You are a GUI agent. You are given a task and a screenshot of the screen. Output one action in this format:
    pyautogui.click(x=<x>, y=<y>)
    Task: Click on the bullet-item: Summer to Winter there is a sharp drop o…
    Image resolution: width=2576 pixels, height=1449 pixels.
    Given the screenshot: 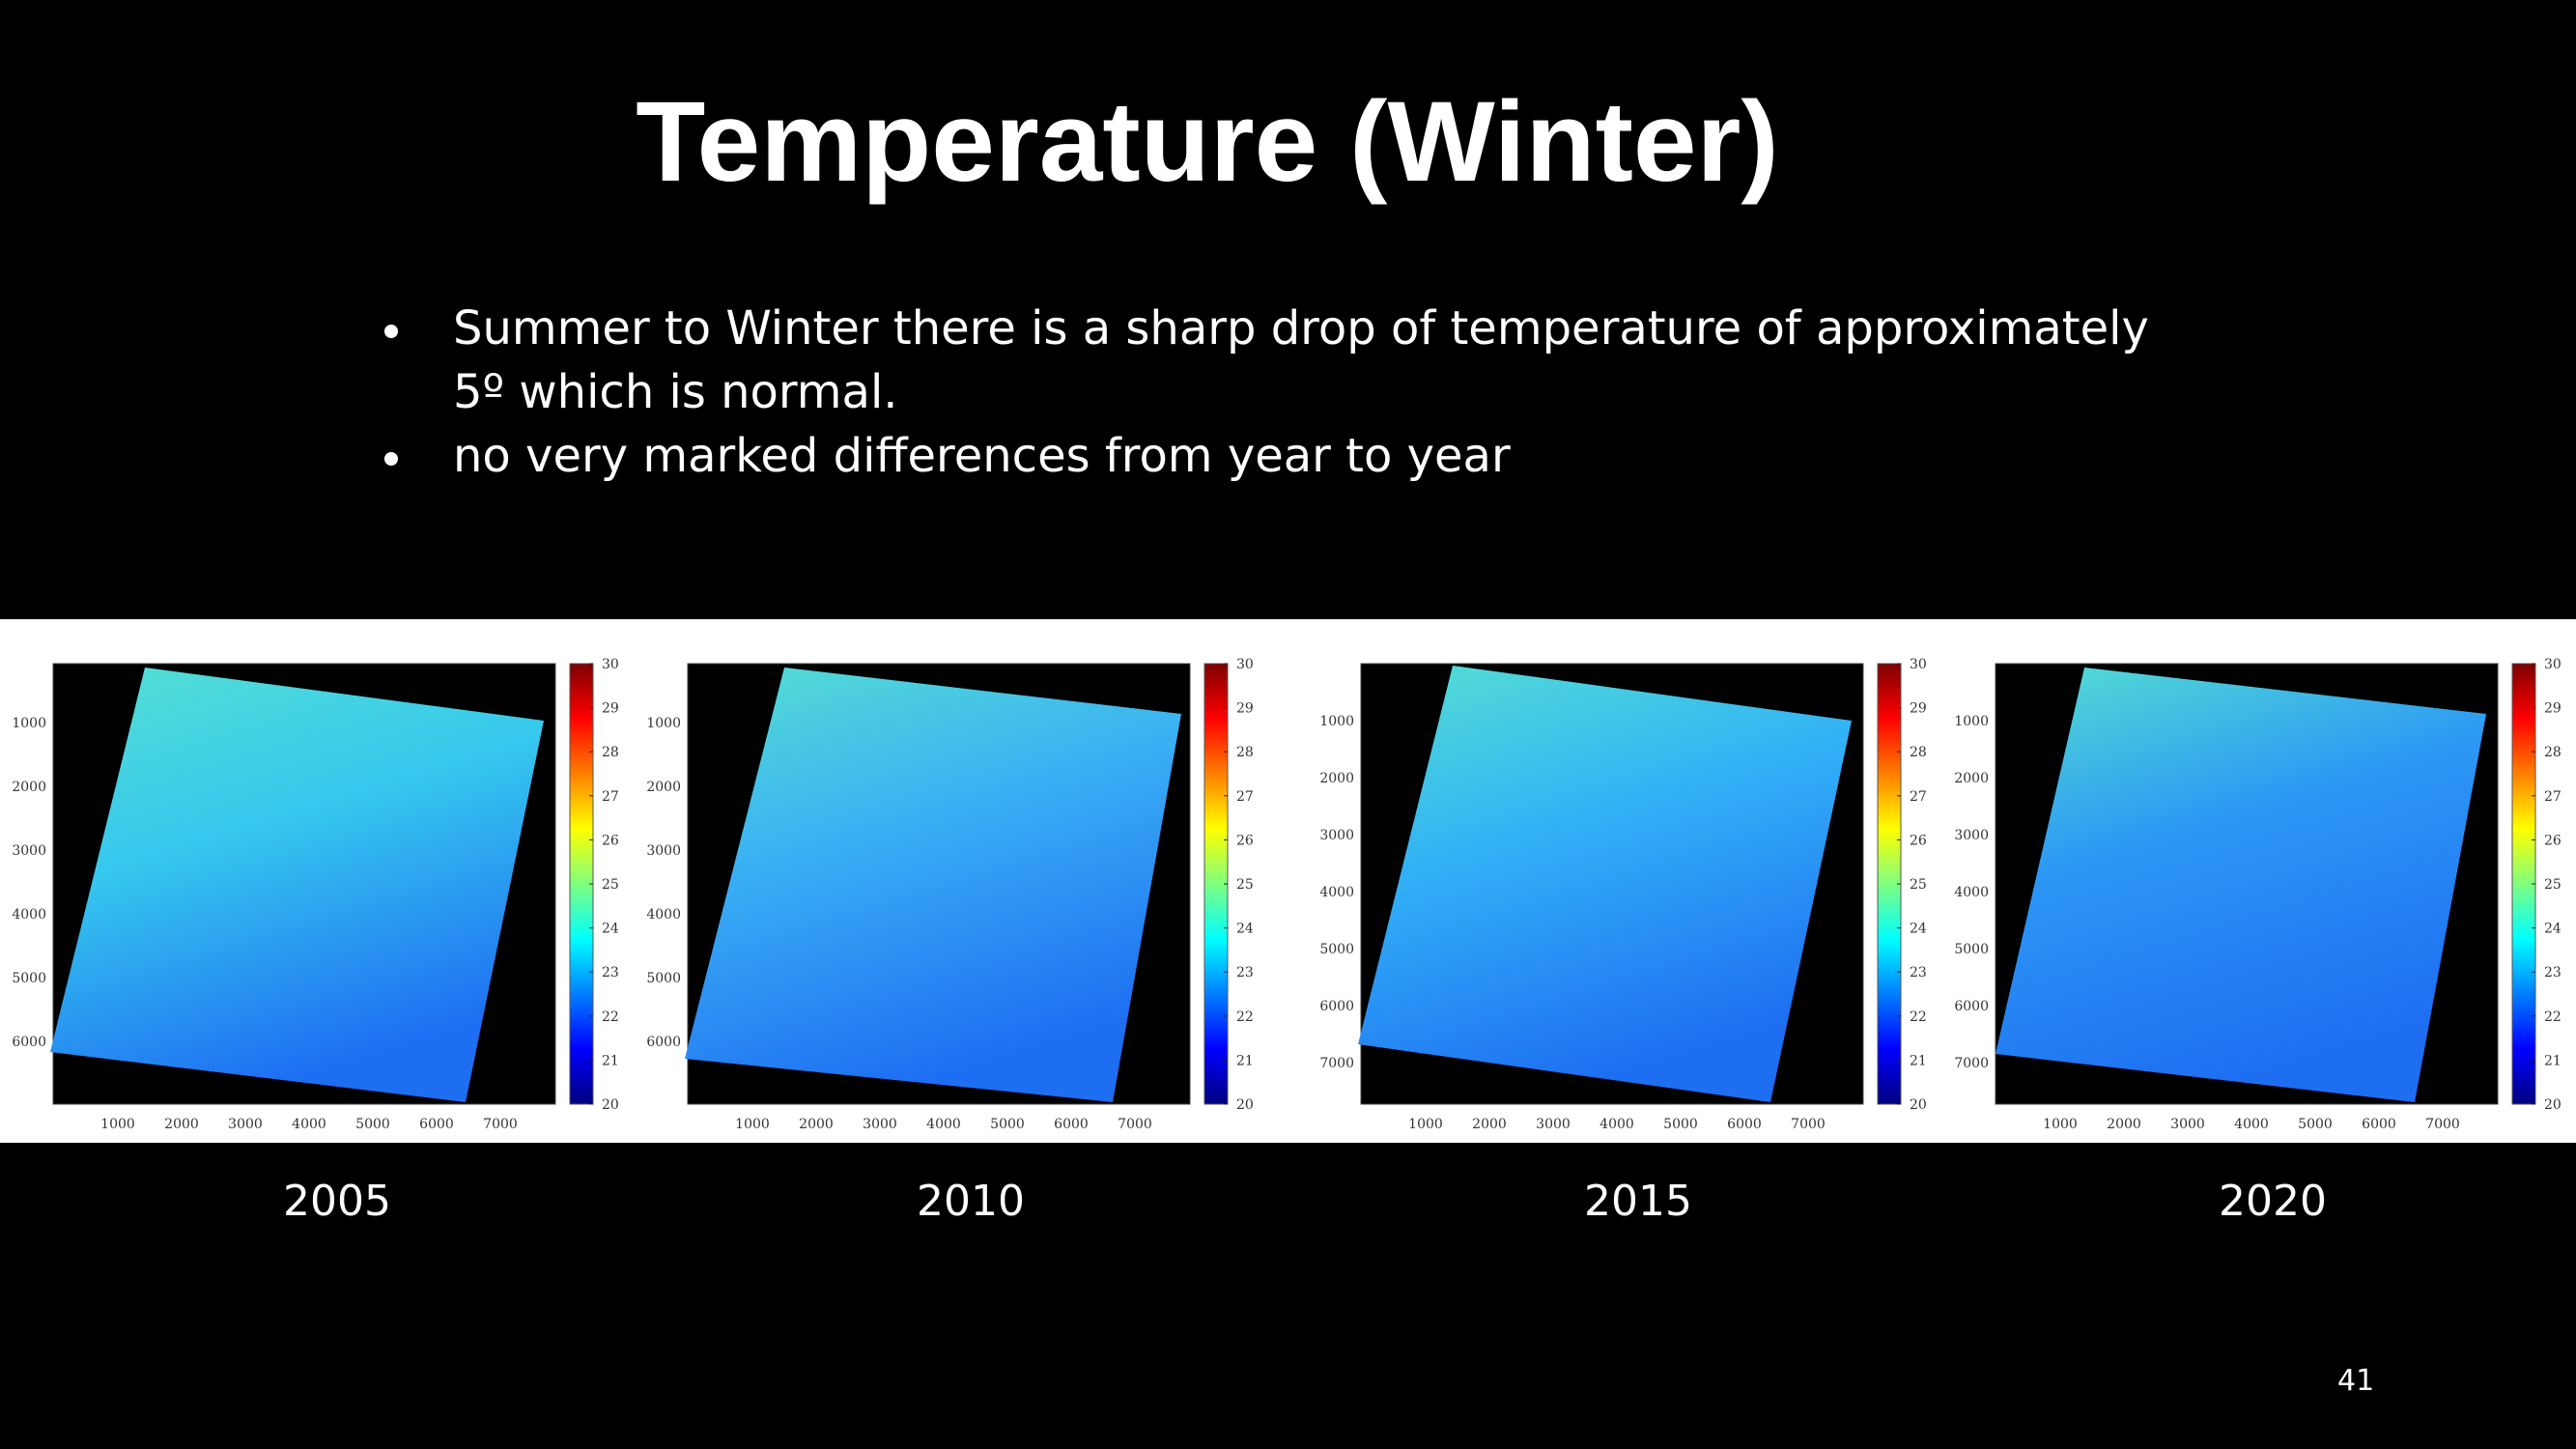 What is the action you would take?
    pyautogui.click(x=1290, y=360)
    